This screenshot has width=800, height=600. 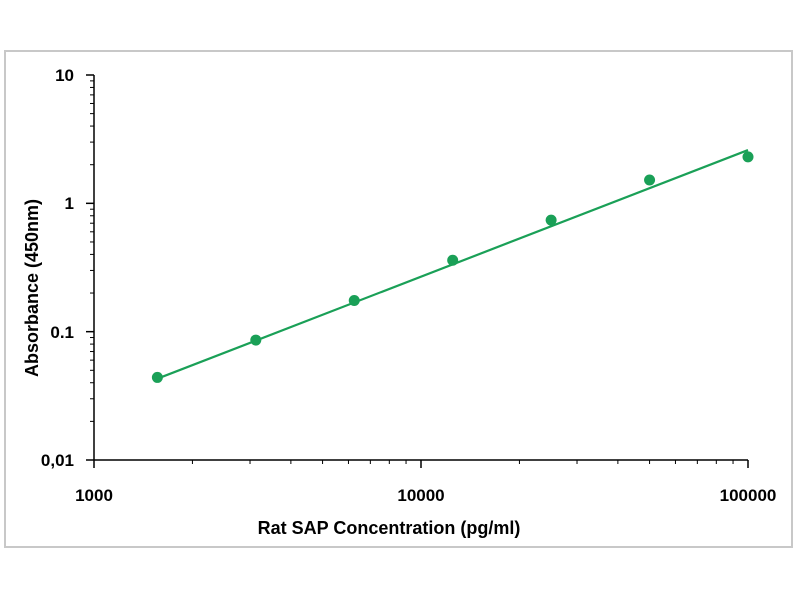 I want to click on x-axis-title: Rat SAP Concentration (pg/ml), so click(x=389, y=528).